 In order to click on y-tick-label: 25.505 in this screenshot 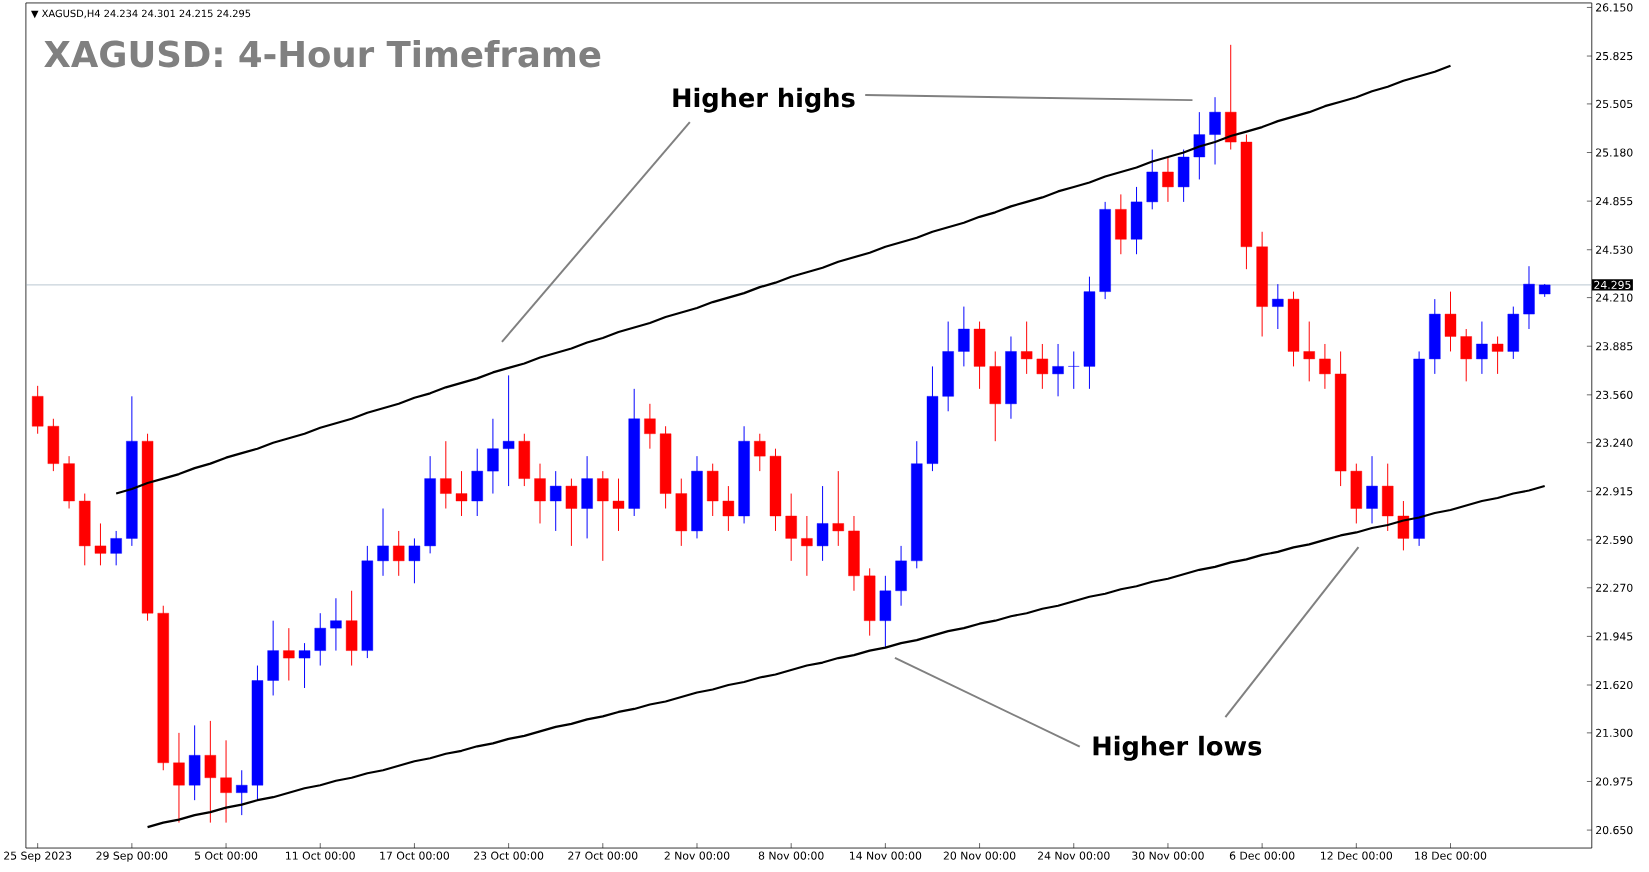, I will do `click(1614, 104)`.